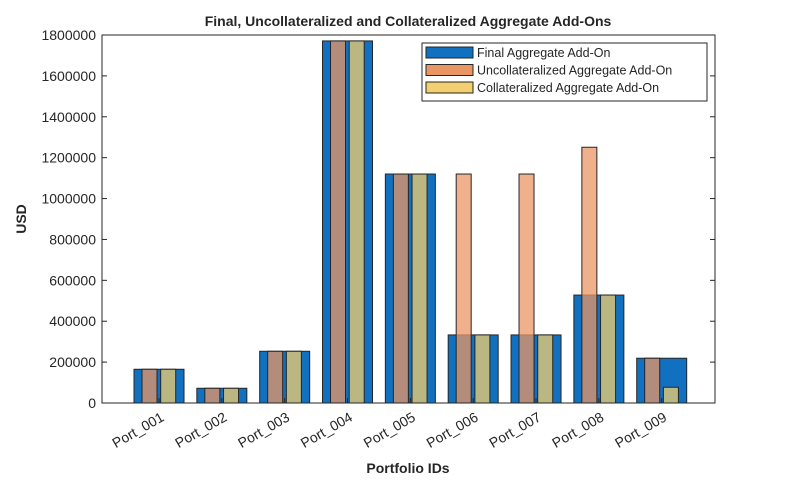 This screenshot has width=793, height=483. What do you see at coordinates (451, 430) in the screenshot?
I see `x-tick-label: Port_006` at bounding box center [451, 430].